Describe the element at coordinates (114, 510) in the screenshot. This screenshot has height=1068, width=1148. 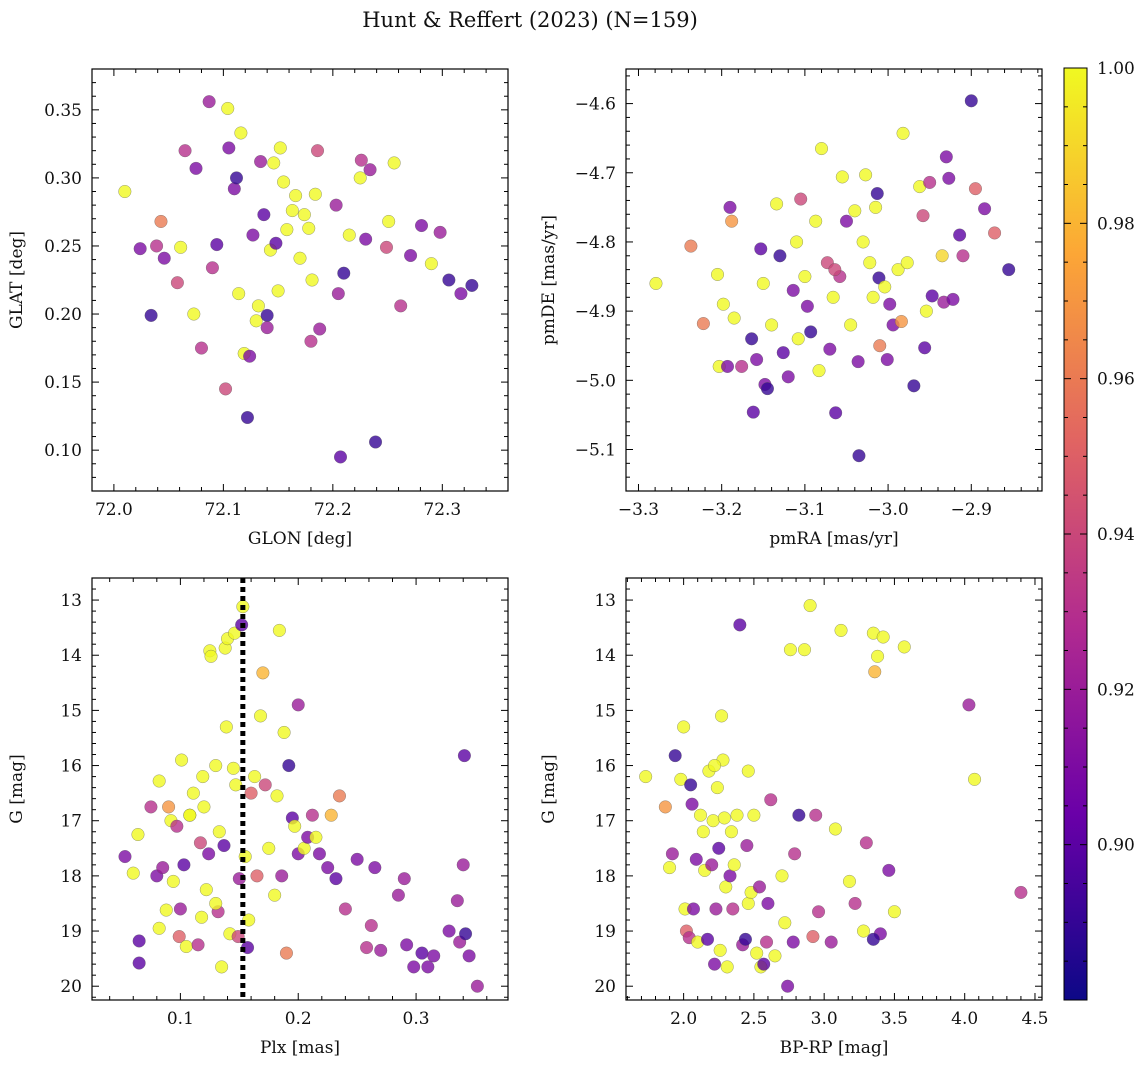
I see `x-tick-label: 72.0` at that location.